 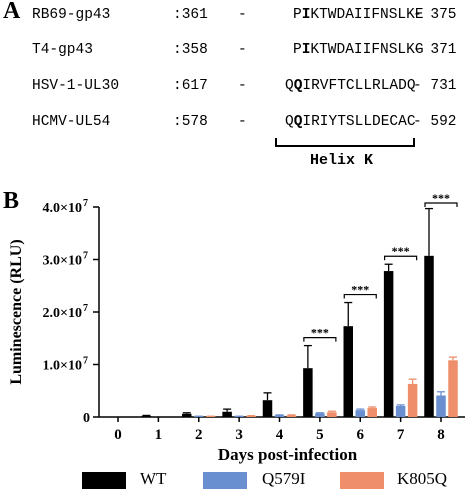 I want to click on y-tick-label: 2.0×10, so click(x=62, y=313).